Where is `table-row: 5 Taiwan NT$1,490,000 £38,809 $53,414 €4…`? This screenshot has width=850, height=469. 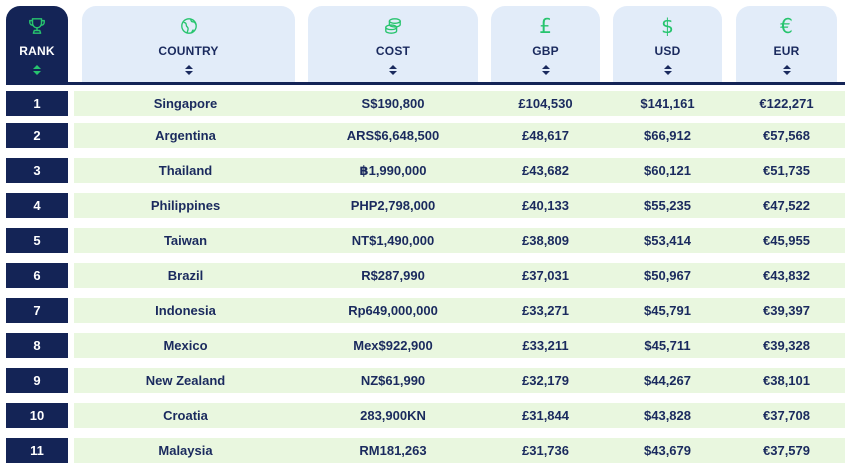
table-row: 5 Taiwan NT$1,490,000 £38,809 $53,414 €4… is located at coordinates (425, 240).